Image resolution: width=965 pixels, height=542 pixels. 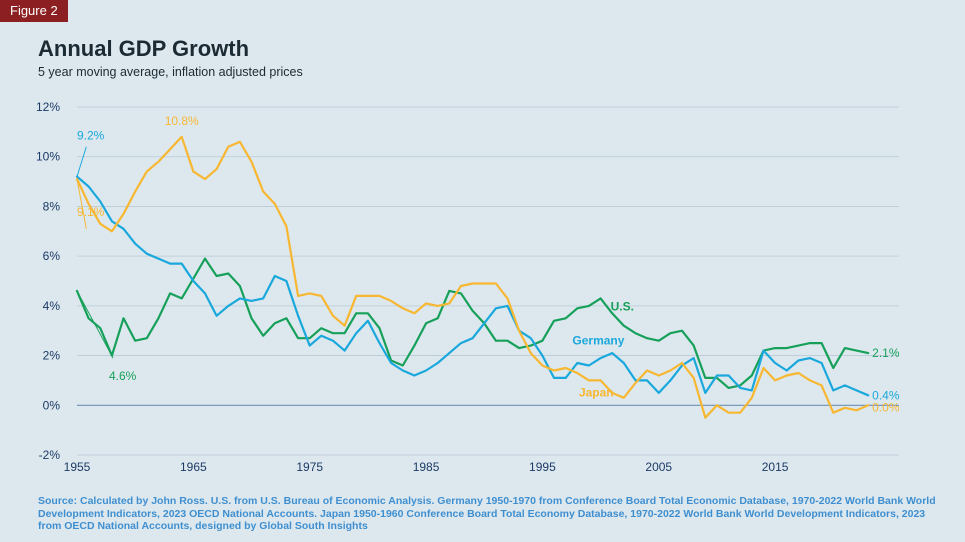 What do you see at coordinates (52, 206) in the screenshot?
I see `y-tick-label: 8%` at bounding box center [52, 206].